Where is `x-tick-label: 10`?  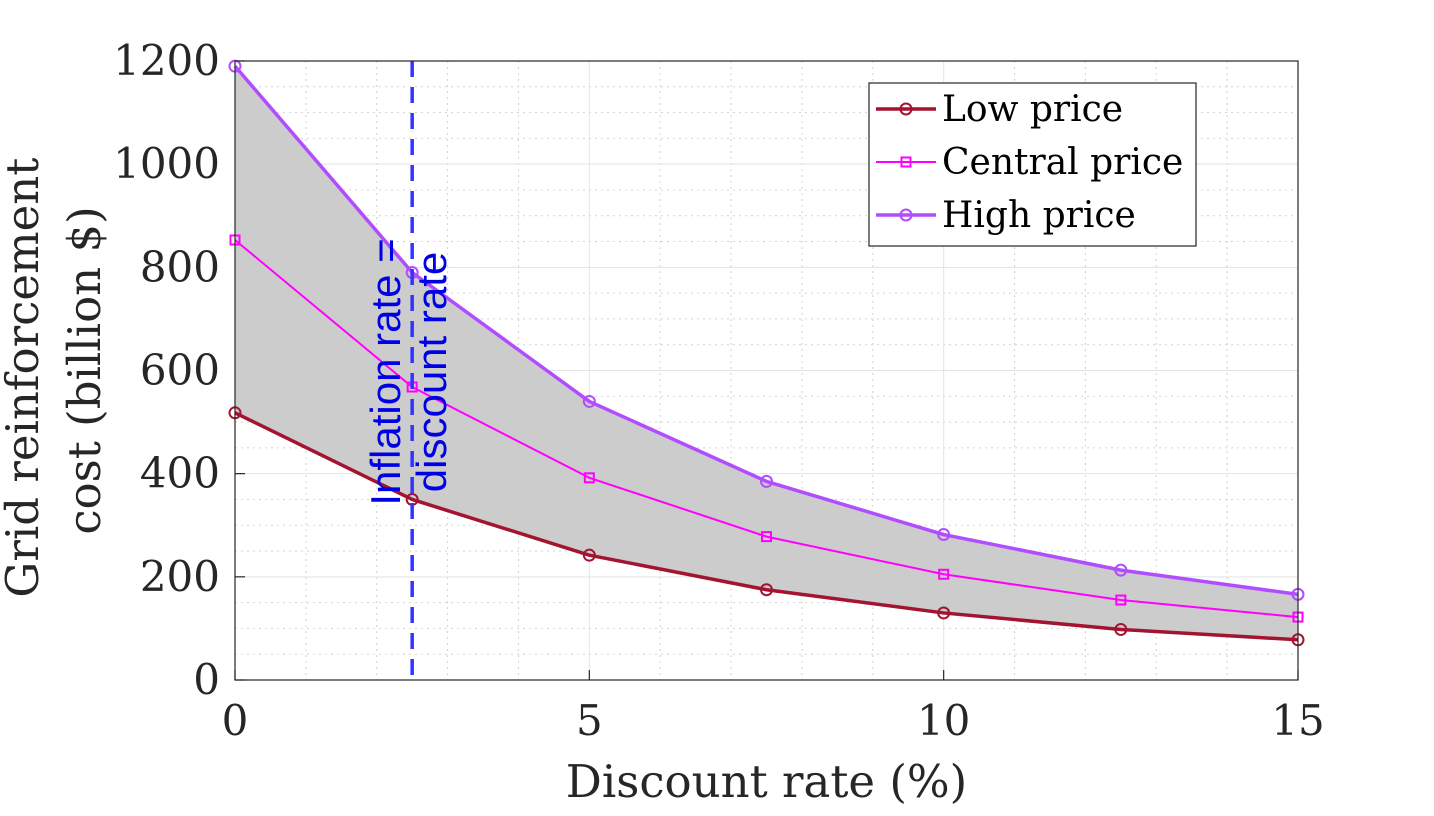
x-tick-label: 10 is located at coordinates (943, 720).